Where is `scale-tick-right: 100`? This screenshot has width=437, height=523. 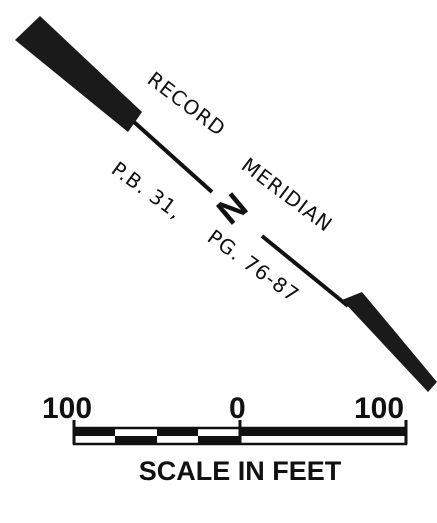 scale-tick-right: 100 is located at coordinates (379, 408).